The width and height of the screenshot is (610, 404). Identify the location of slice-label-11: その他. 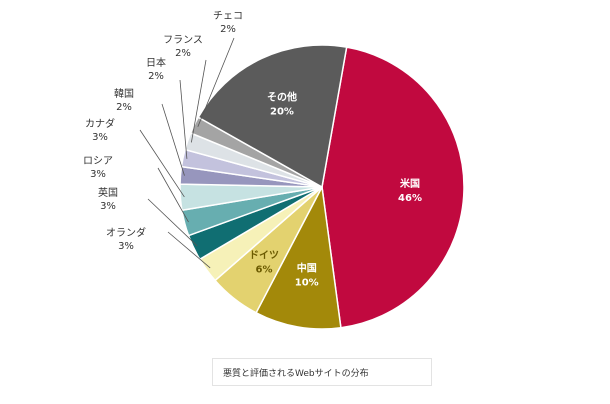
(282, 96).